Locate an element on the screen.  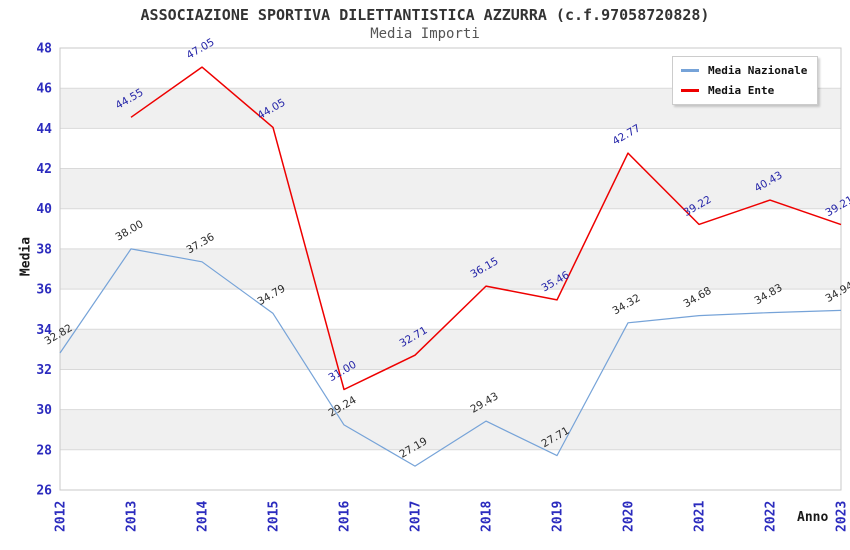
y-tick-label: 34 is located at coordinates (44, 330).